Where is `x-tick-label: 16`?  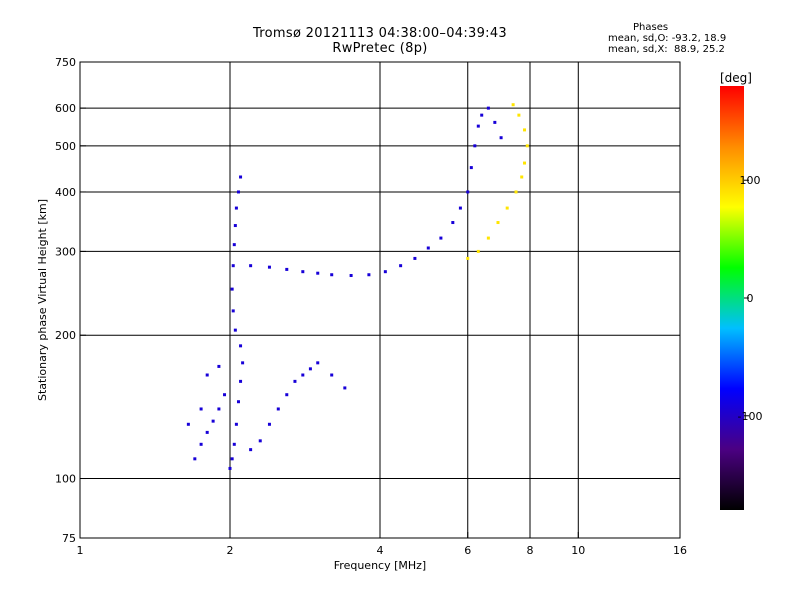
x-tick-label: 16 is located at coordinates (680, 550).